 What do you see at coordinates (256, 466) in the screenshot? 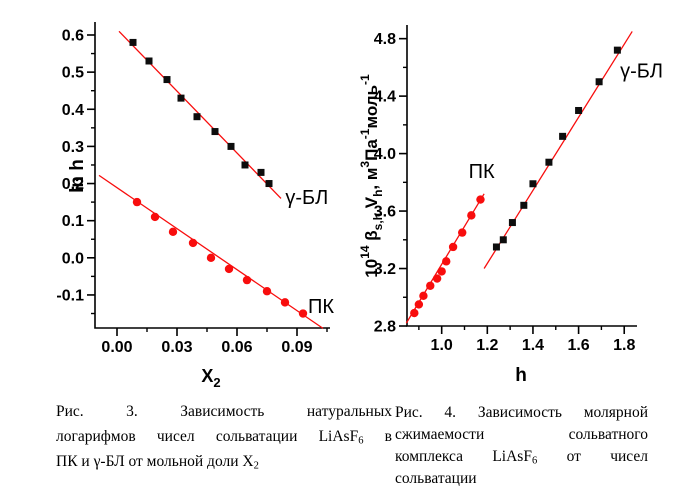
I see `caption-subscript: 2` at bounding box center [256, 466].